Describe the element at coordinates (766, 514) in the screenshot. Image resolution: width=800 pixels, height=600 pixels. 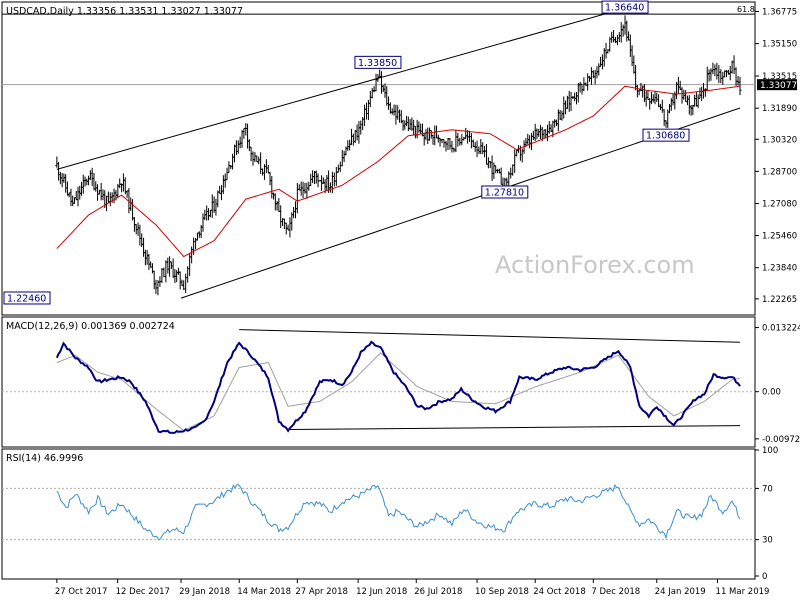
I see `rsi-yaxis: 100 70 30 0` at that location.